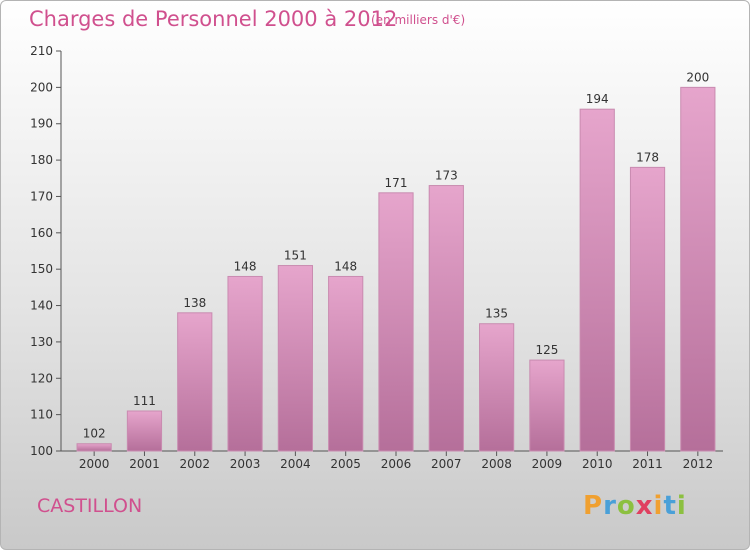 This screenshot has width=750, height=550. What do you see at coordinates (697, 77) in the screenshot?
I see `data-label: 200` at bounding box center [697, 77].